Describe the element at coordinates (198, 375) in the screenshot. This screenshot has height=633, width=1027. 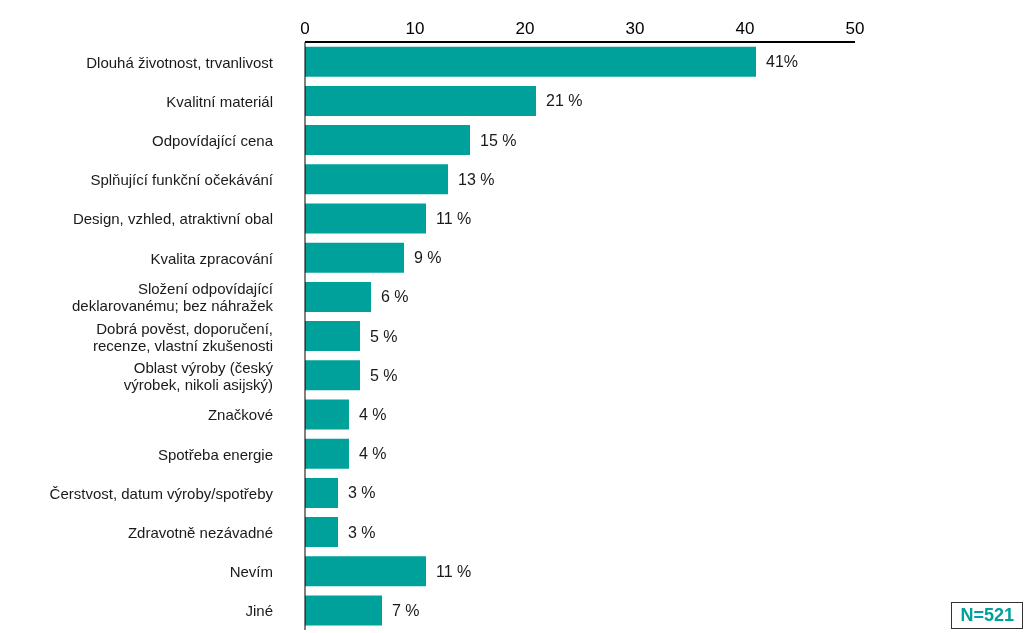
I see `y-tick-label: Oblast výroby (český výrobek, nikoli asijský)` at that location.